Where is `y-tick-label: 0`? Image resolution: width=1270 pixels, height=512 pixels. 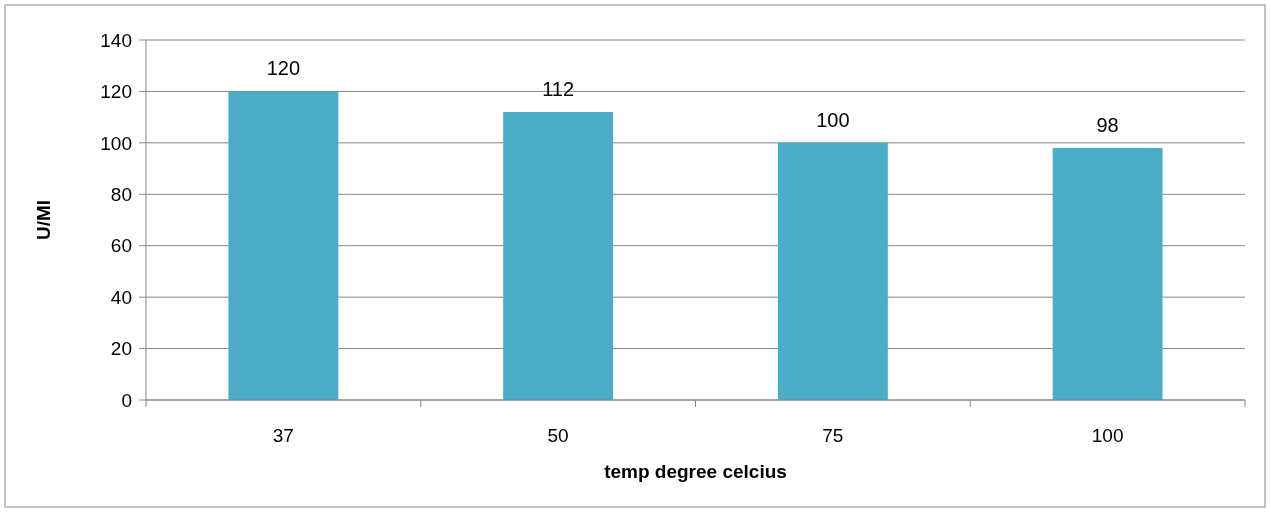 y-tick-label: 0 is located at coordinates (126, 400).